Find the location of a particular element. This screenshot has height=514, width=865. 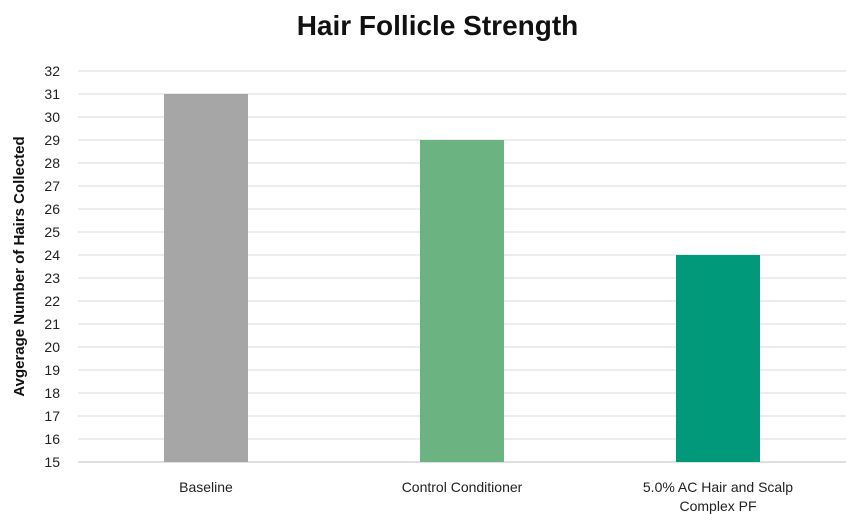

x-category-label: 5.0% AC Hair and Scalp Complex PF is located at coordinates (718, 496).